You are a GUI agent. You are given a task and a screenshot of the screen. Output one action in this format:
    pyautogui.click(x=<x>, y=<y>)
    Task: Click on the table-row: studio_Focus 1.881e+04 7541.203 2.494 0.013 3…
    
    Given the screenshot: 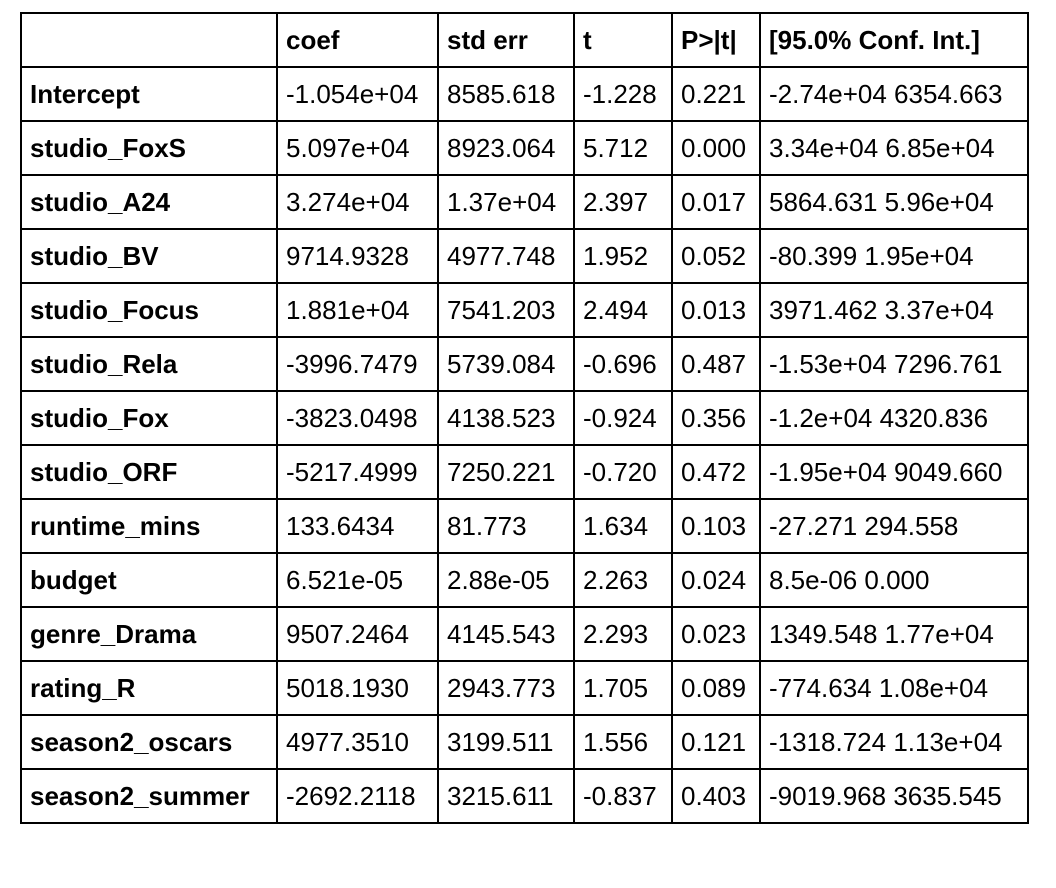 What is the action you would take?
    pyautogui.click(x=524, y=310)
    